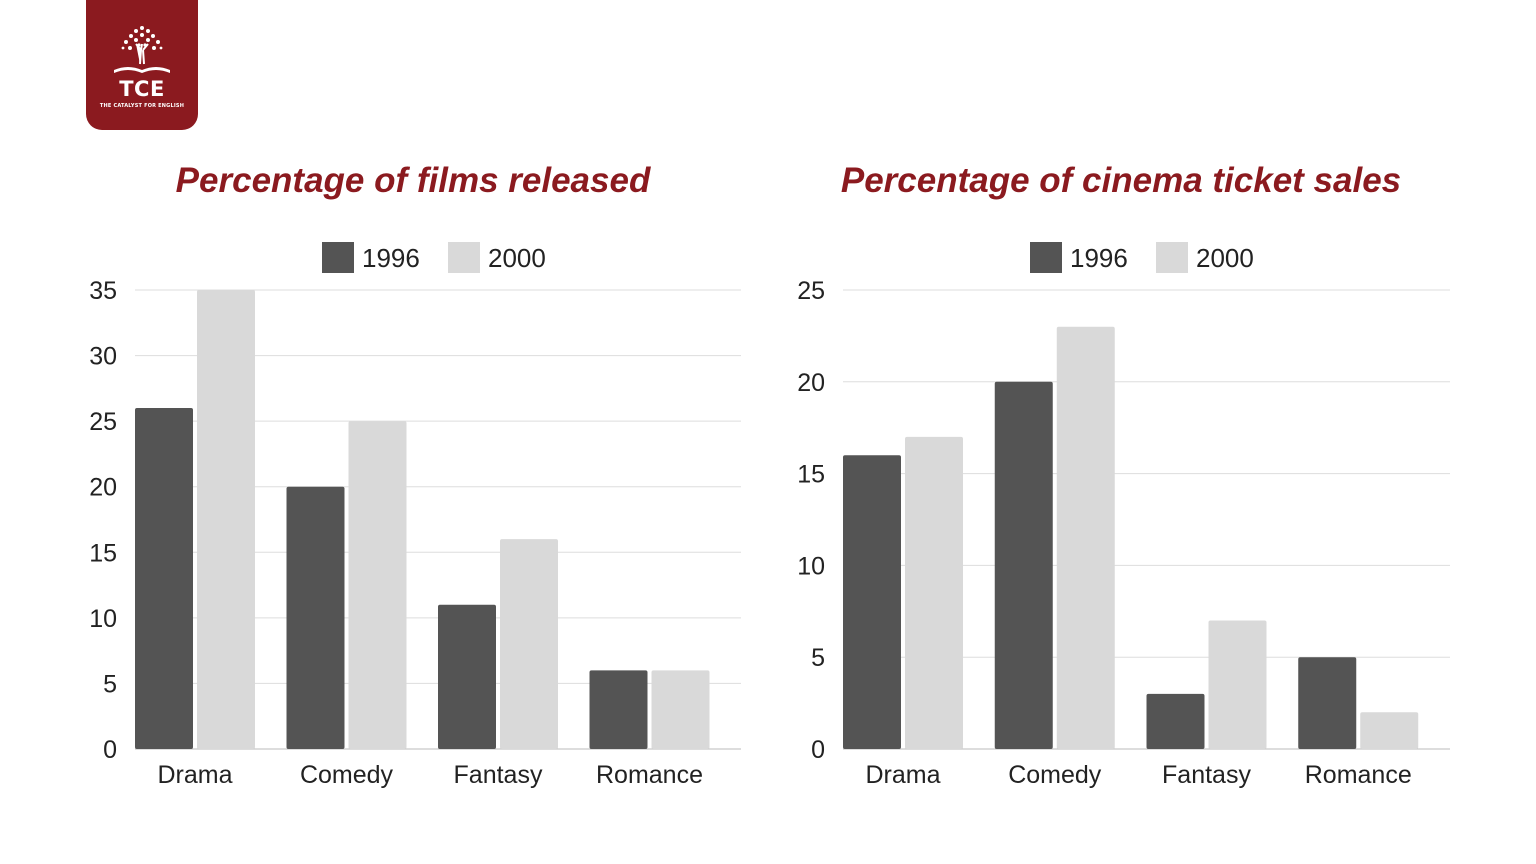 The height and width of the screenshot is (864, 1536). Describe the element at coordinates (142, 49) in the screenshot. I see `tree-book-icon` at that location.